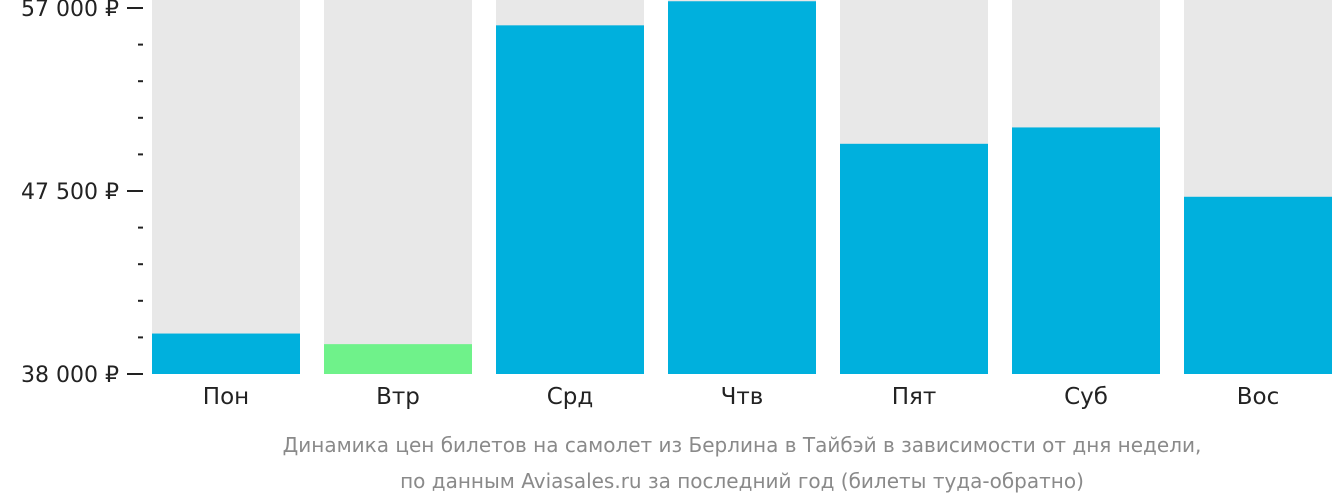 This screenshot has width=1332, height=502. I want to click on y-tick-label-1: 57 000 ₽, so click(70, 11).